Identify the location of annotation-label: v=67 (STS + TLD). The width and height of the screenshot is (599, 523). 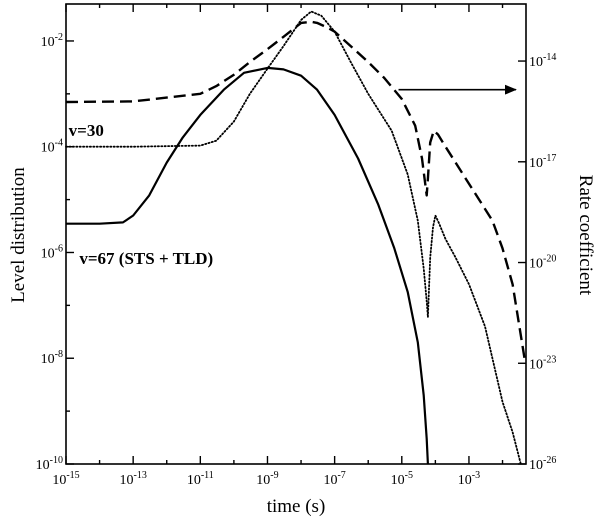
(146, 258).